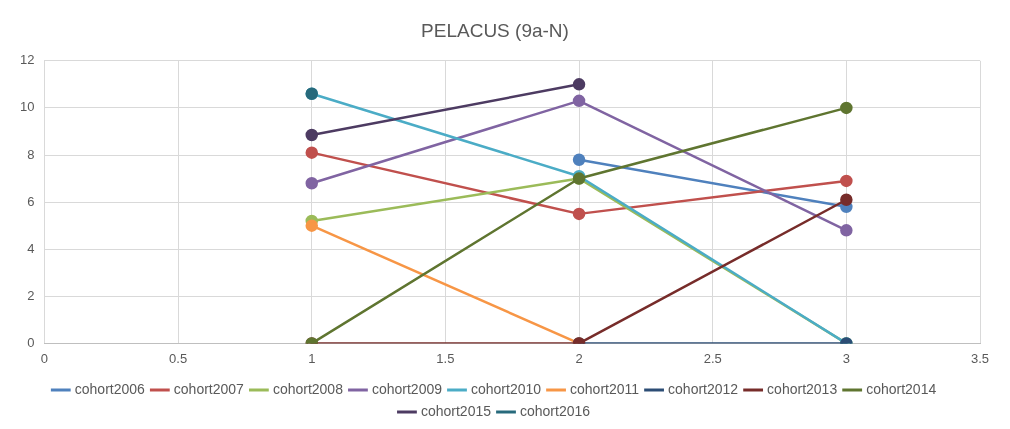  What do you see at coordinates (495, 30) in the screenshot?
I see `chart-title: PELACUS (9a-N)` at bounding box center [495, 30].